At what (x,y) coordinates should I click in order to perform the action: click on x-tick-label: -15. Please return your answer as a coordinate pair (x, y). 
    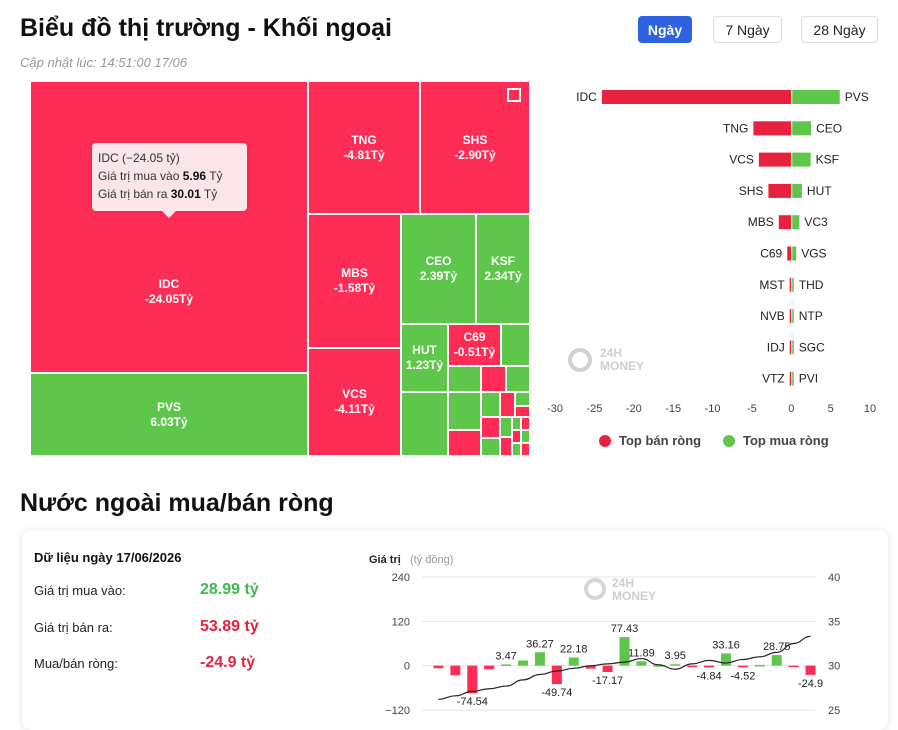
    Looking at the image, I should click on (673, 409).